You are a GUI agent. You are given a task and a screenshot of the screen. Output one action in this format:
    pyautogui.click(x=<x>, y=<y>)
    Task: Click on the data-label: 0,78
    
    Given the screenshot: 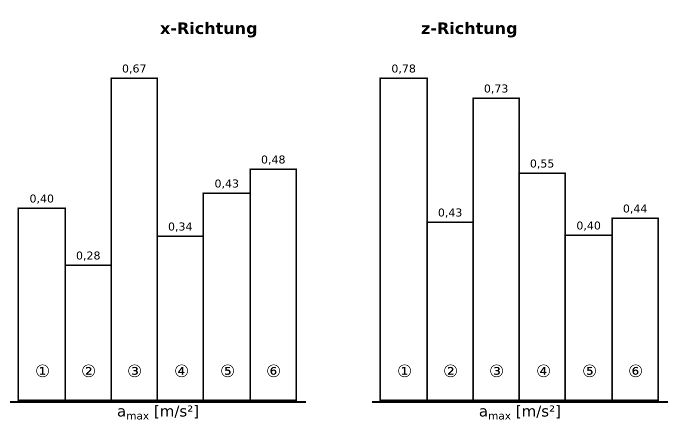 What is the action you would take?
    pyautogui.click(x=403, y=69)
    